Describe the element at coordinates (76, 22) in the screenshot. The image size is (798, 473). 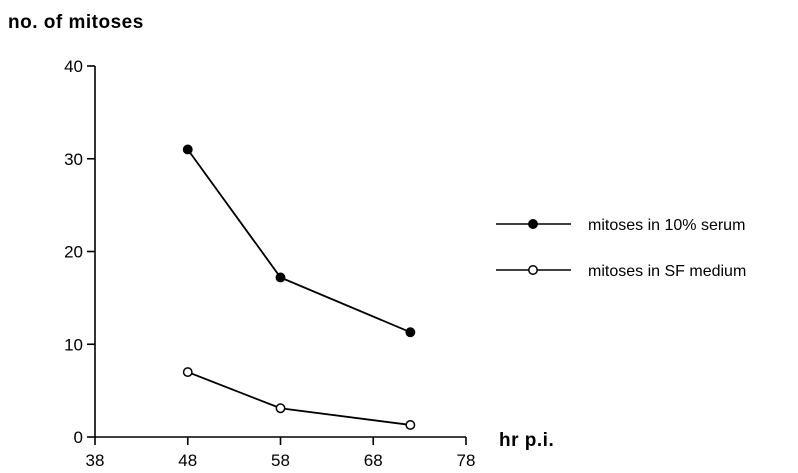
I see `y-axis-title: no. of mitoses` at that location.